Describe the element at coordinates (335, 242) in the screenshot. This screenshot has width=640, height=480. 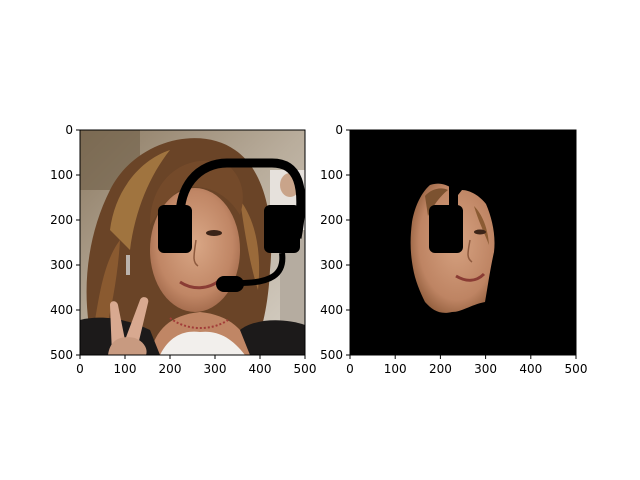
I see `y-axis-right: 0 100 200 300 400 500` at that location.